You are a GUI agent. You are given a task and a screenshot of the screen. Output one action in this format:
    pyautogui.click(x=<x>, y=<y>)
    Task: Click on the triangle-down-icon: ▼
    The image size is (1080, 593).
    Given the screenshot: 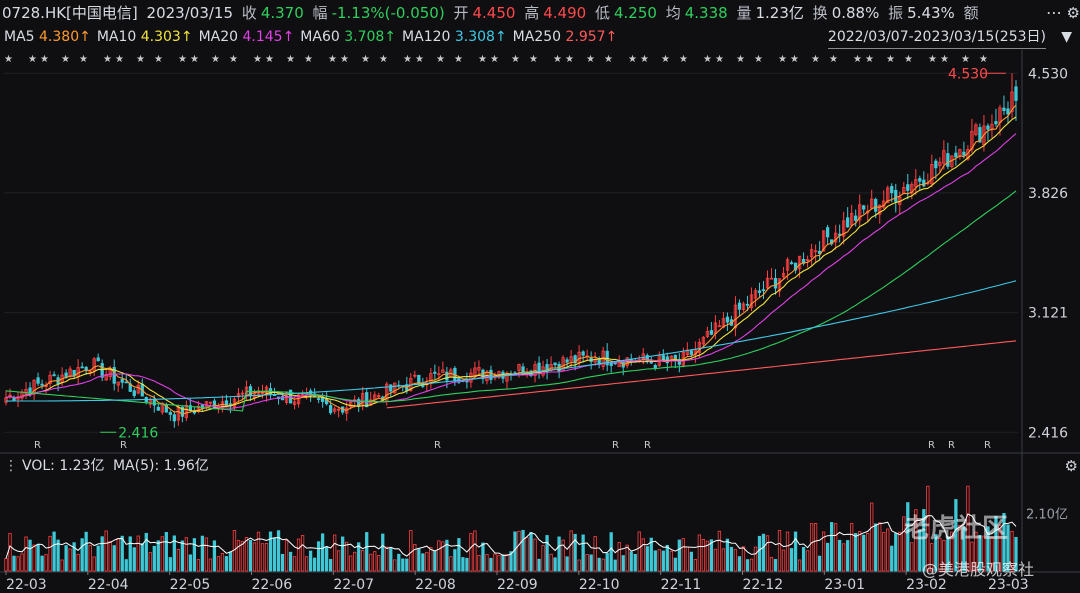 What is the action you would take?
    pyautogui.click(x=1066, y=37)
    